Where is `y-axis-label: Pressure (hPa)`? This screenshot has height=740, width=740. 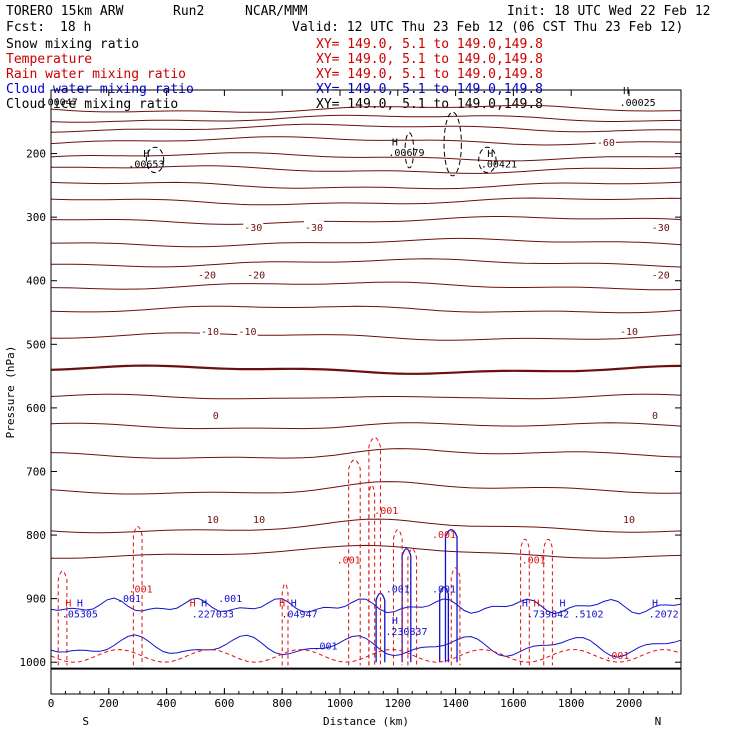 y-axis-label: Pressure (hPa) is located at coordinates (10, 392).